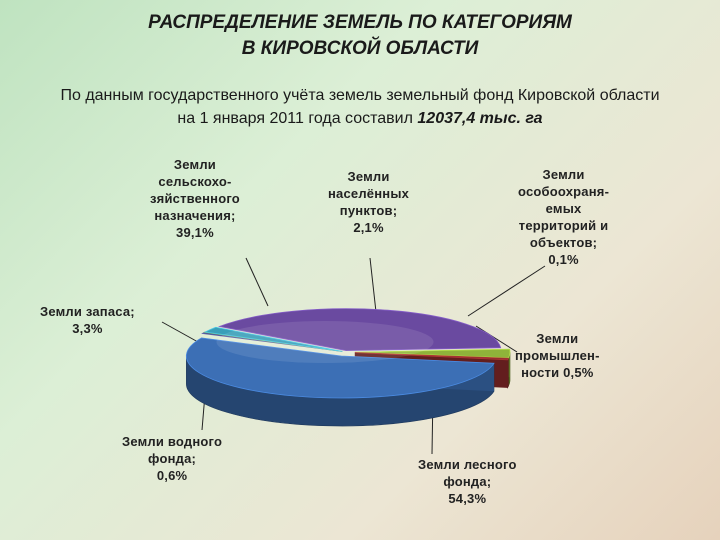 Image resolution: width=720 pixels, height=540 pixels. What do you see at coordinates (563, 208) in the screenshot?
I see `slice-label-line: емых` at bounding box center [563, 208].